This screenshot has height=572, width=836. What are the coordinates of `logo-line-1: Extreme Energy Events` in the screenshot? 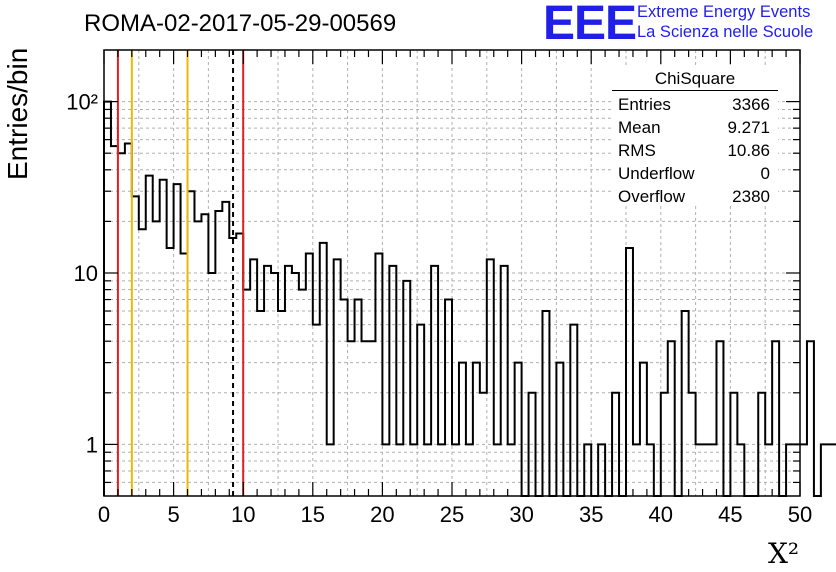 It's located at (724, 12).